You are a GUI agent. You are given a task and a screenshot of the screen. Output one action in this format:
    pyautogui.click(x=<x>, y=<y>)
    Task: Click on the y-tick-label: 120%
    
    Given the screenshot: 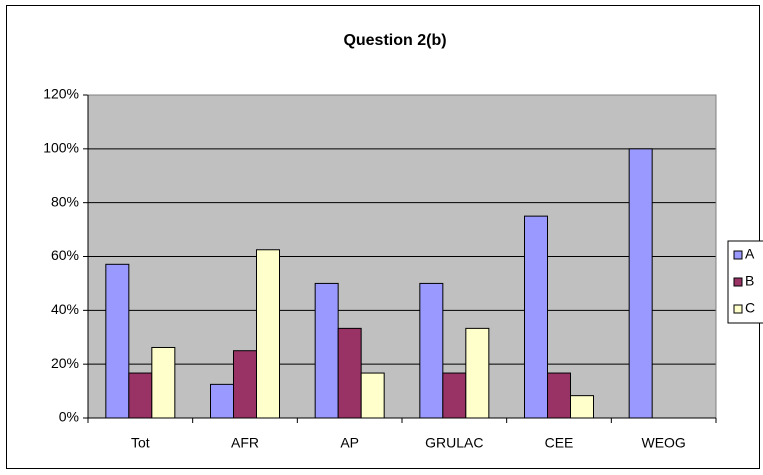 What is the action you would take?
    pyautogui.click(x=61, y=94)
    